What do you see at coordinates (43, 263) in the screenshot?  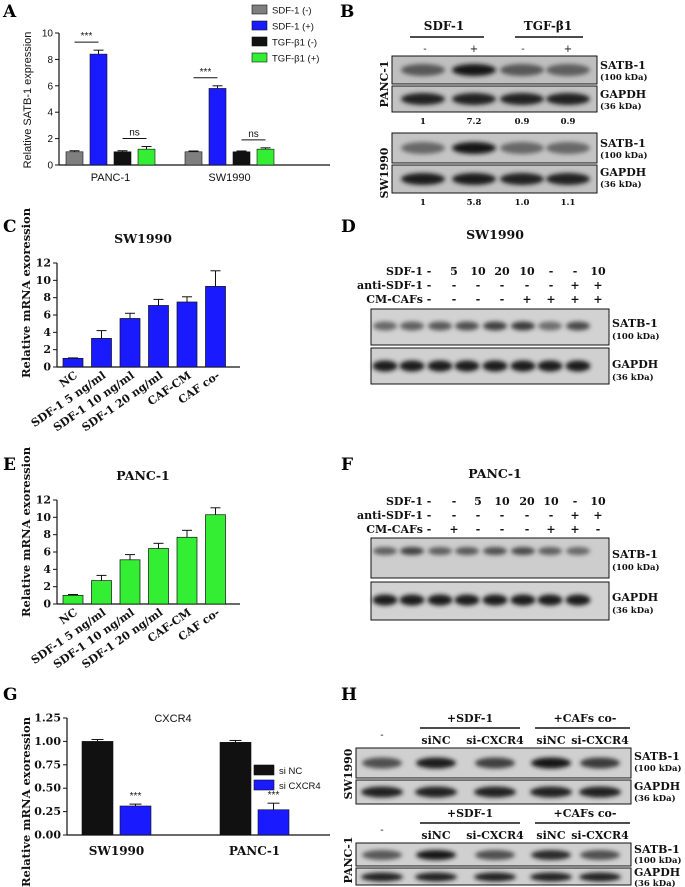 I see `chartC-ytick-label-6: 12` at bounding box center [43, 263].